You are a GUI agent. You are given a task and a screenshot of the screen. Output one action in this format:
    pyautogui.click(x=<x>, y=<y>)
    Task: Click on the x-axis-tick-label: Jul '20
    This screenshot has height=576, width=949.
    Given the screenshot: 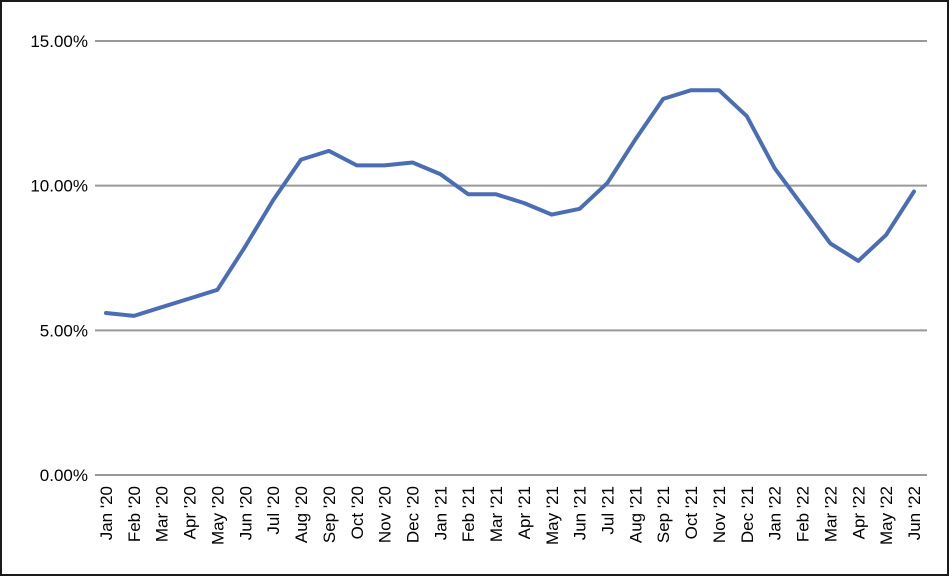 What is the action you would take?
    pyautogui.click(x=273, y=510)
    